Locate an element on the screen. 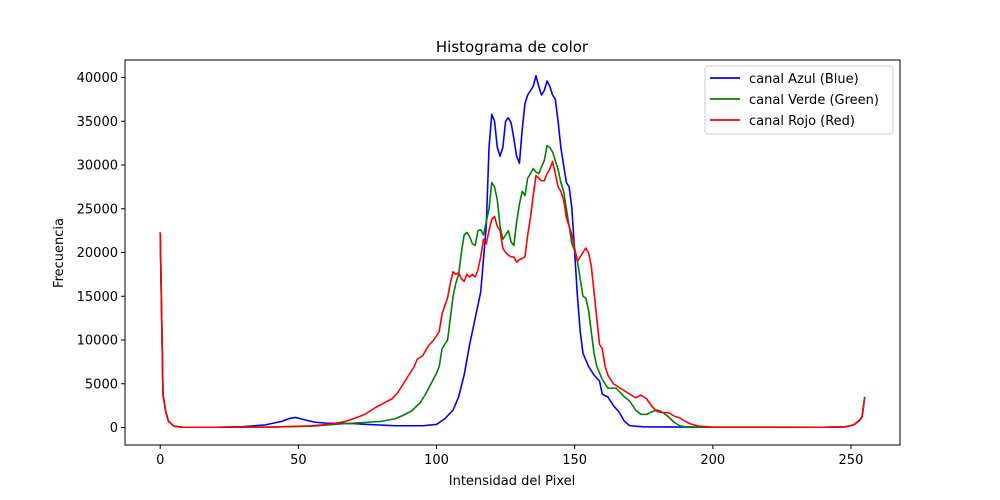  legend-entry: canal Rojo (Red) is located at coordinates (802, 121).